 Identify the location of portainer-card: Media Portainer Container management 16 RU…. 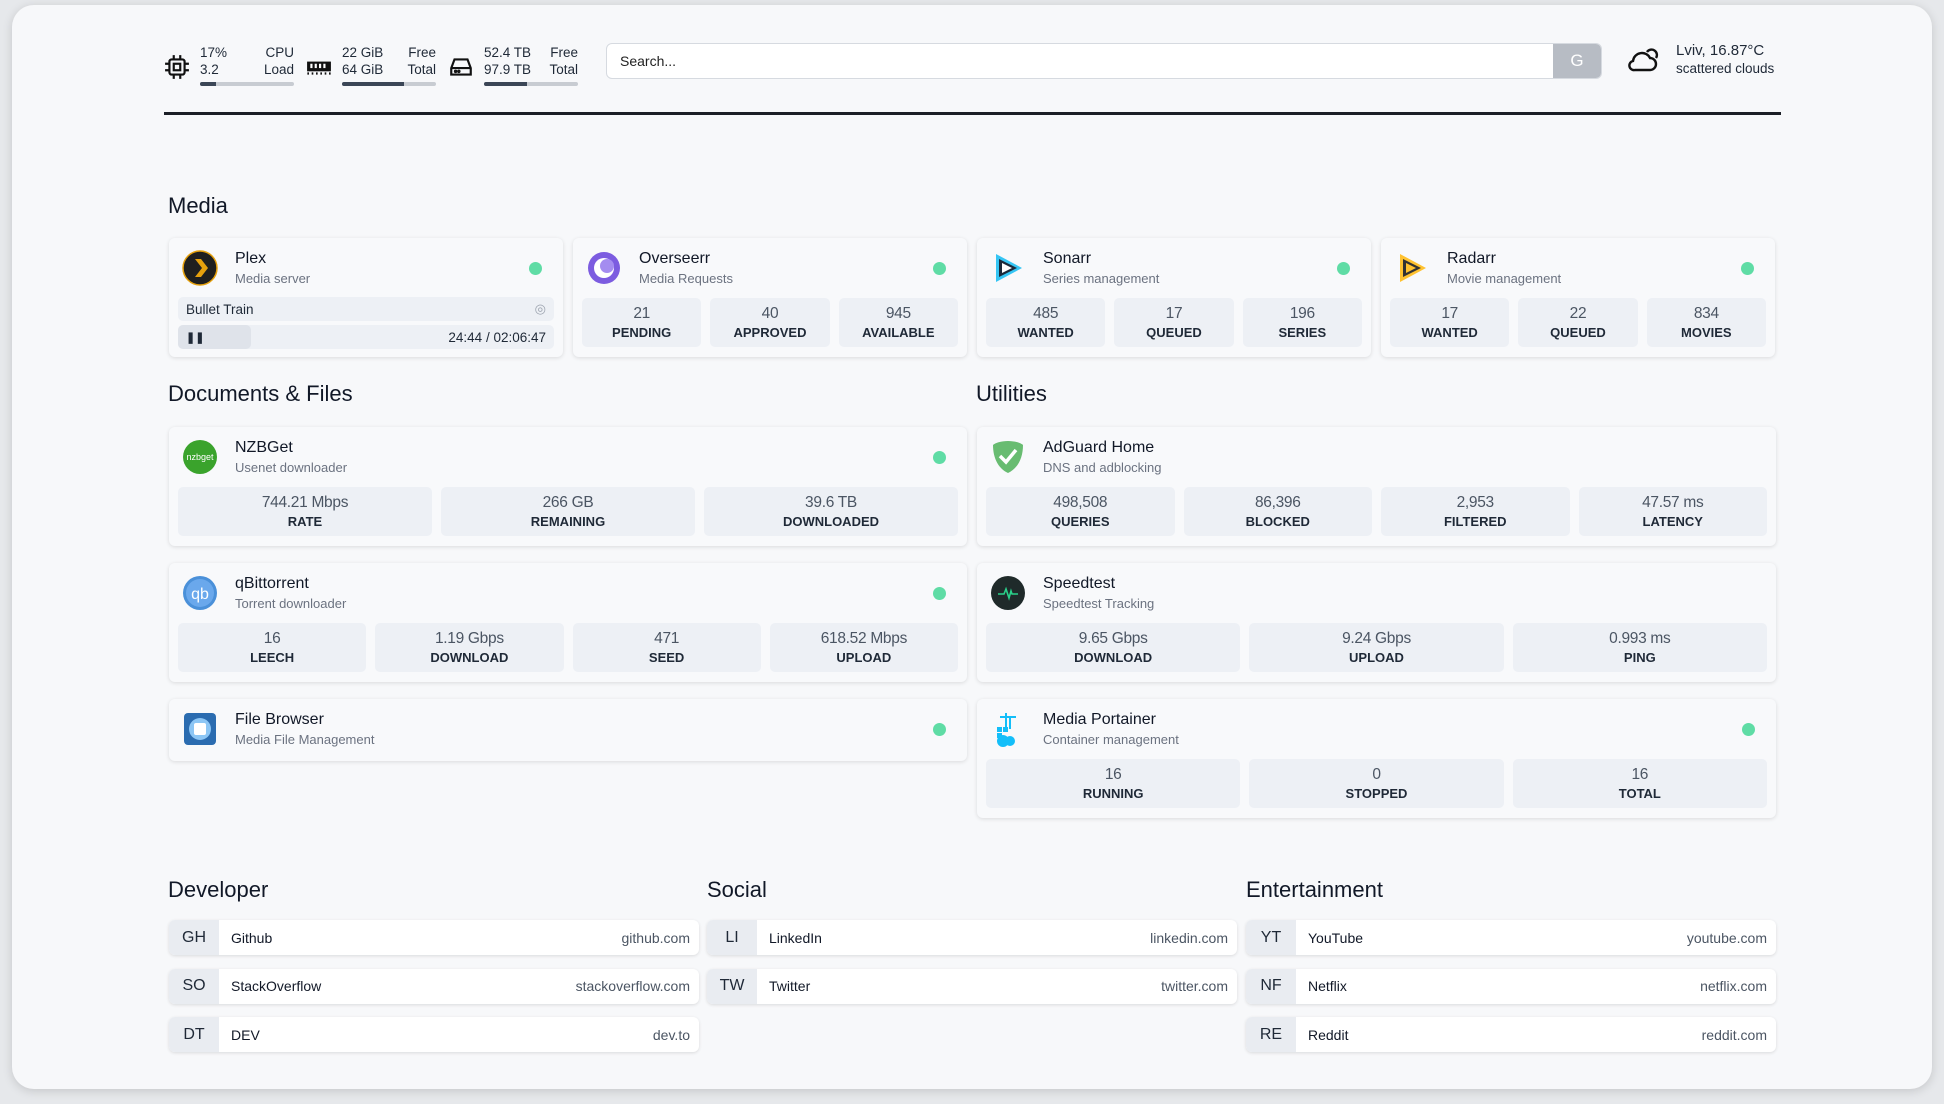
(1376, 758).